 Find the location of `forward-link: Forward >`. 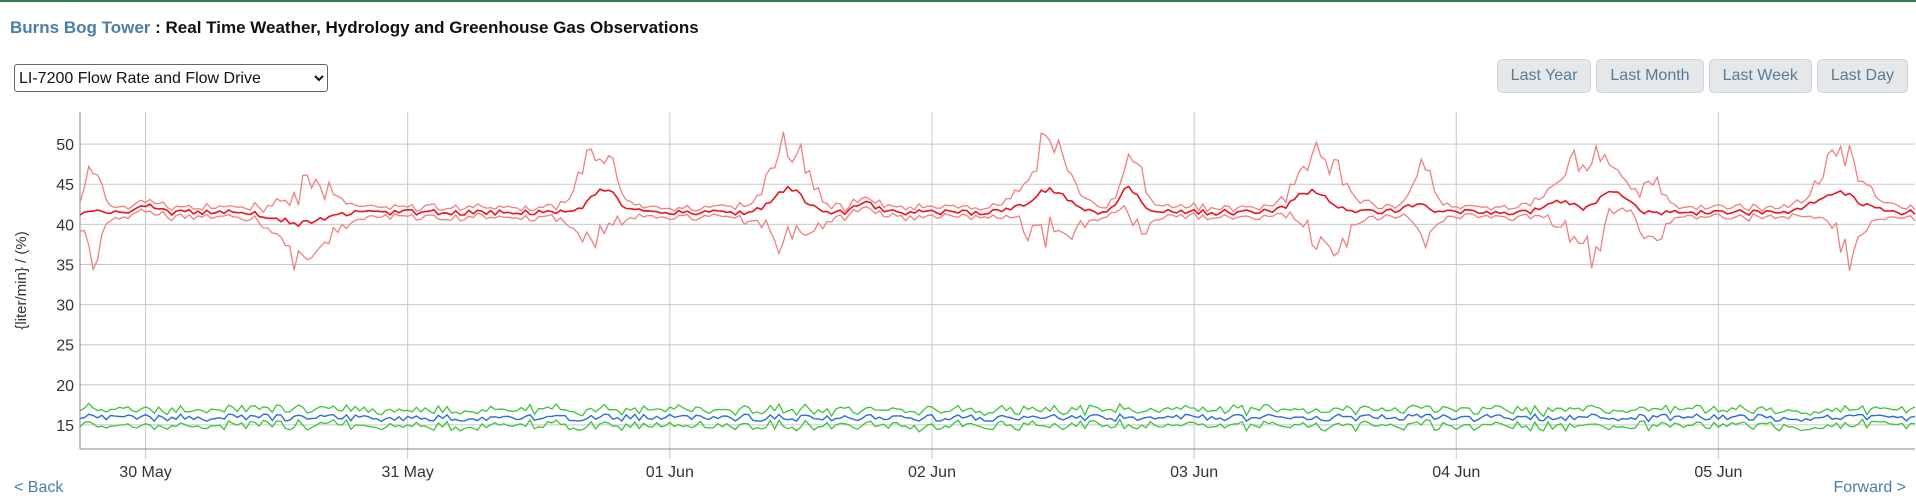

forward-link: Forward > is located at coordinates (1869, 487).